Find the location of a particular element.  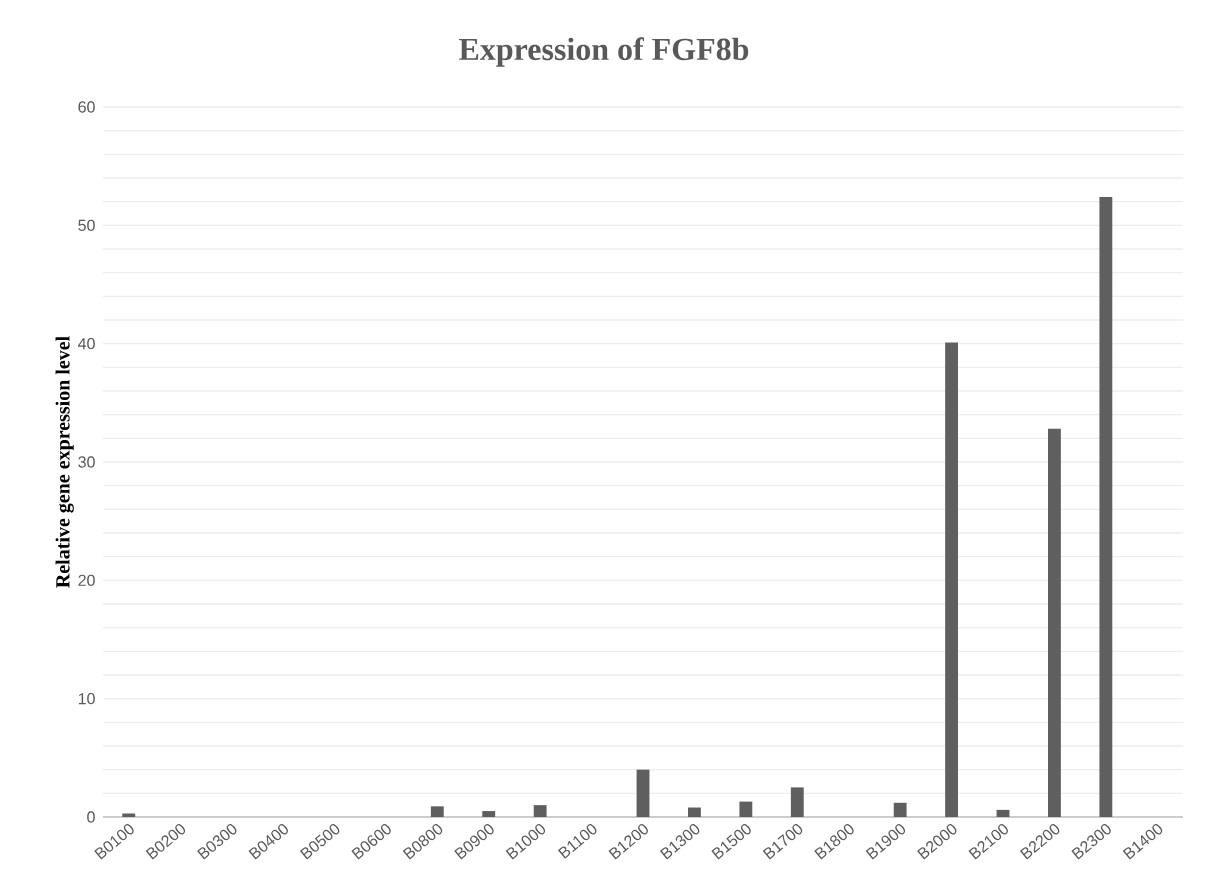

y-tick-label: 60 is located at coordinates (86, 107).